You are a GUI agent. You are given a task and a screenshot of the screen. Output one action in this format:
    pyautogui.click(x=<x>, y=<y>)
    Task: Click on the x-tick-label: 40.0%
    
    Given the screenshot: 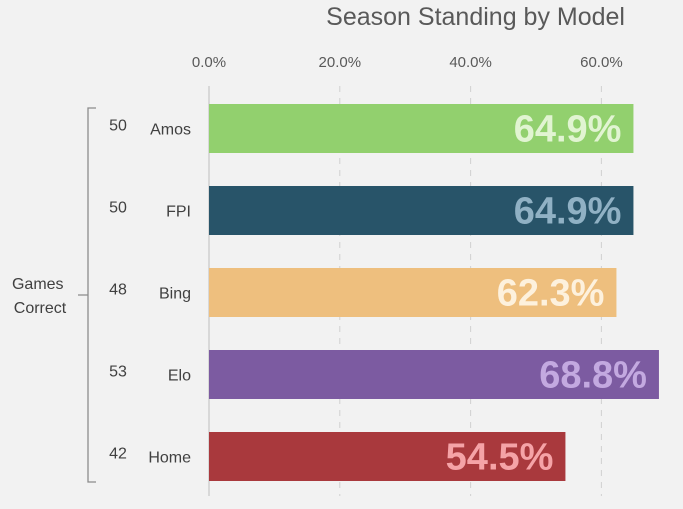 What is the action you would take?
    pyautogui.click(x=470, y=62)
    